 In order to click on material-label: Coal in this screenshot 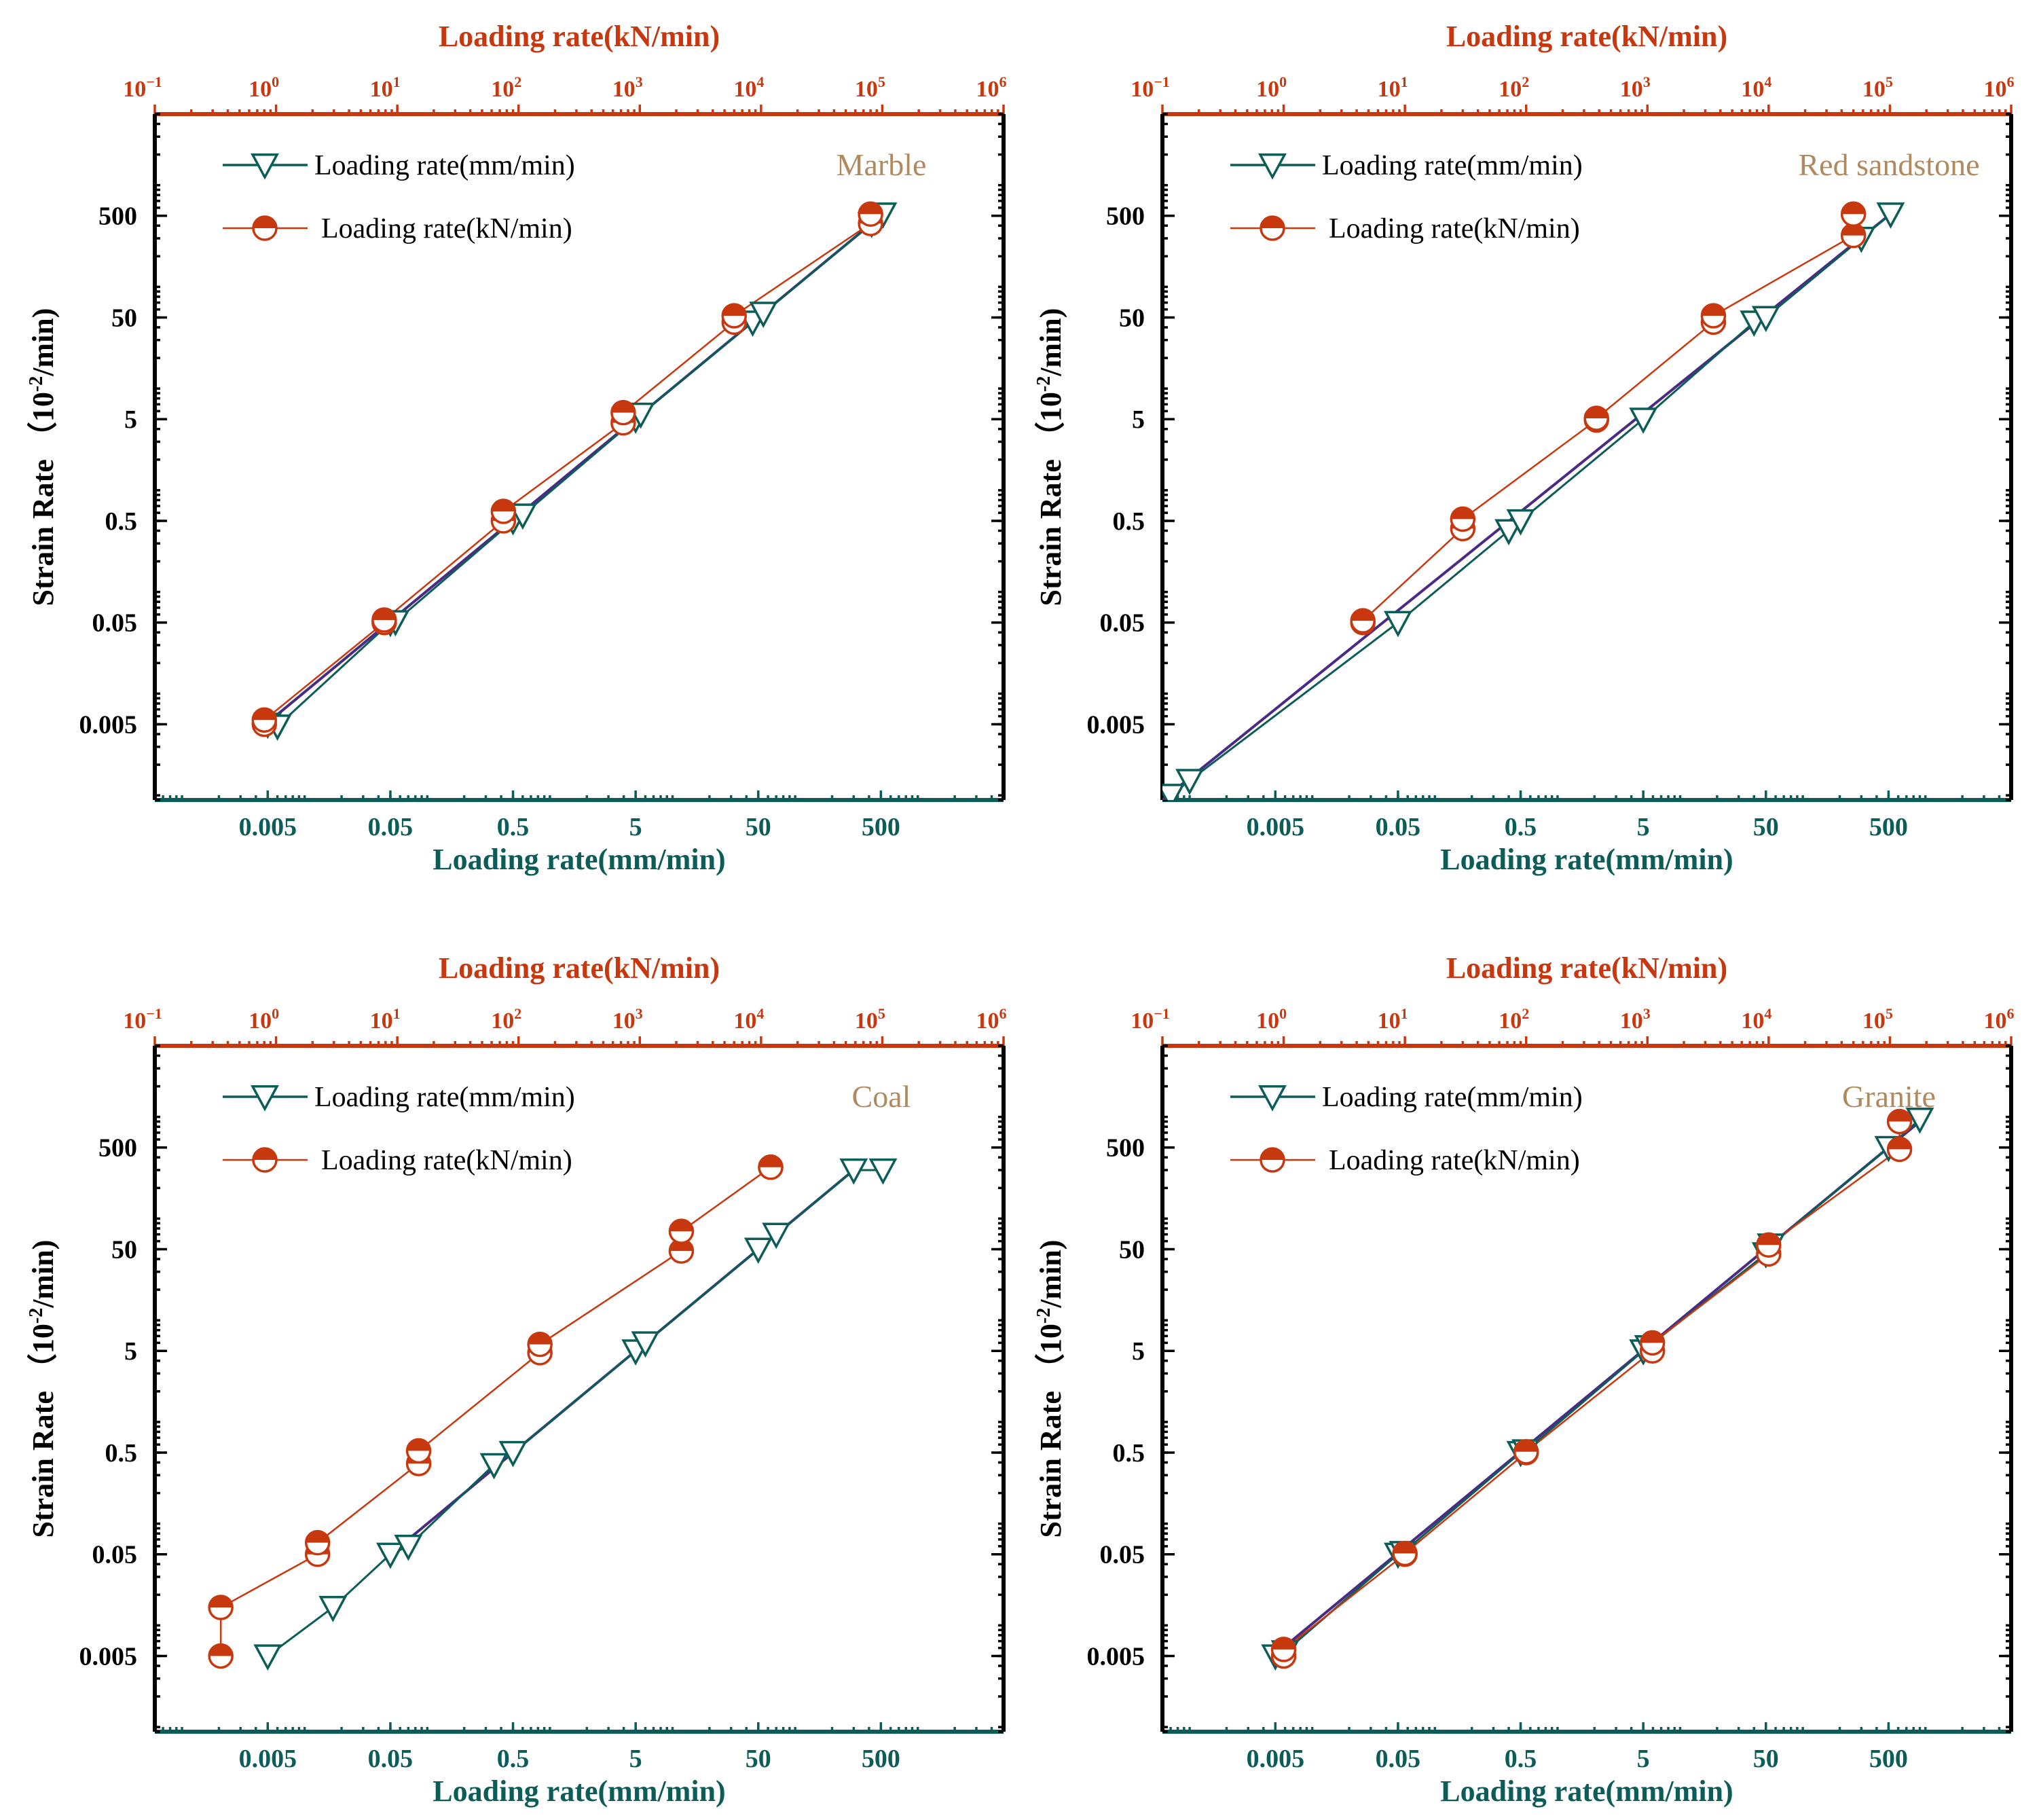, I will do `click(881, 1096)`.